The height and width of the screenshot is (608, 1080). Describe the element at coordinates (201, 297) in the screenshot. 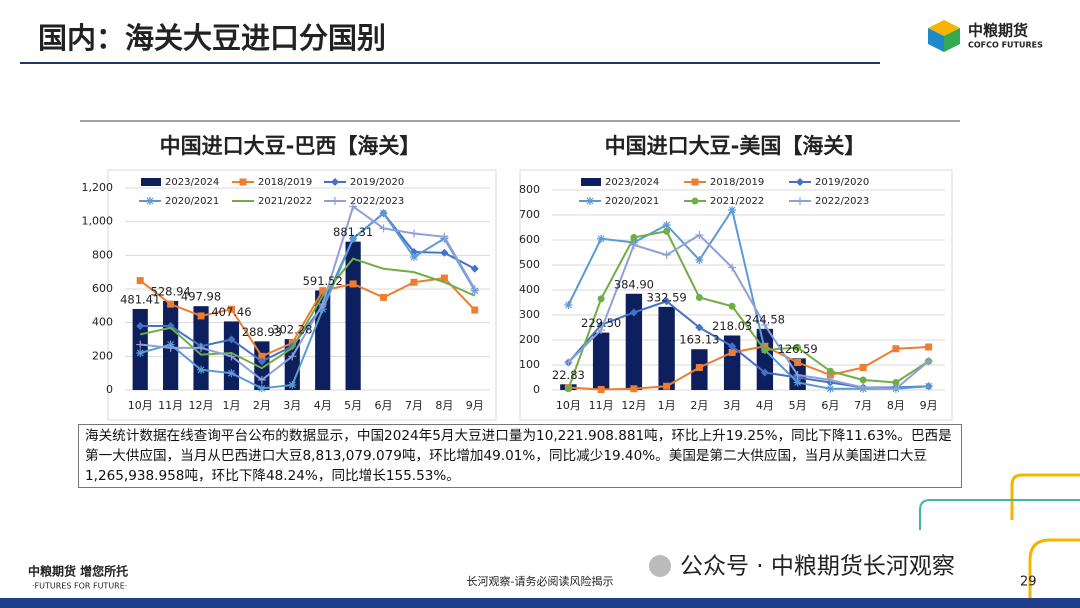

I see `data-label: 497.98` at that location.